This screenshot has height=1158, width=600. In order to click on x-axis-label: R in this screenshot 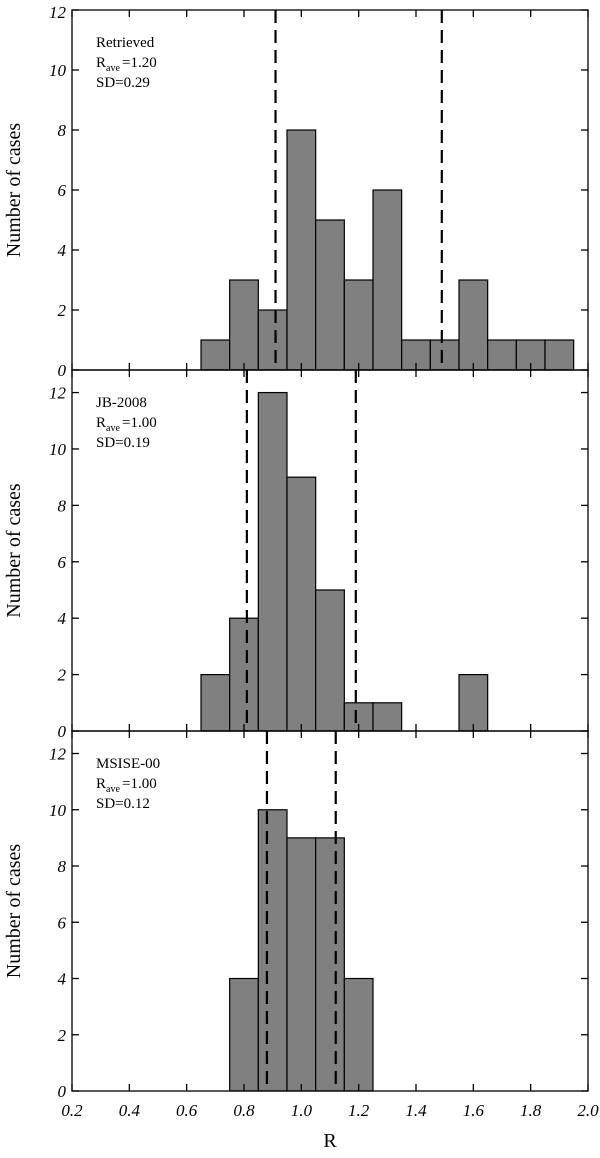, I will do `click(330, 1141)`.